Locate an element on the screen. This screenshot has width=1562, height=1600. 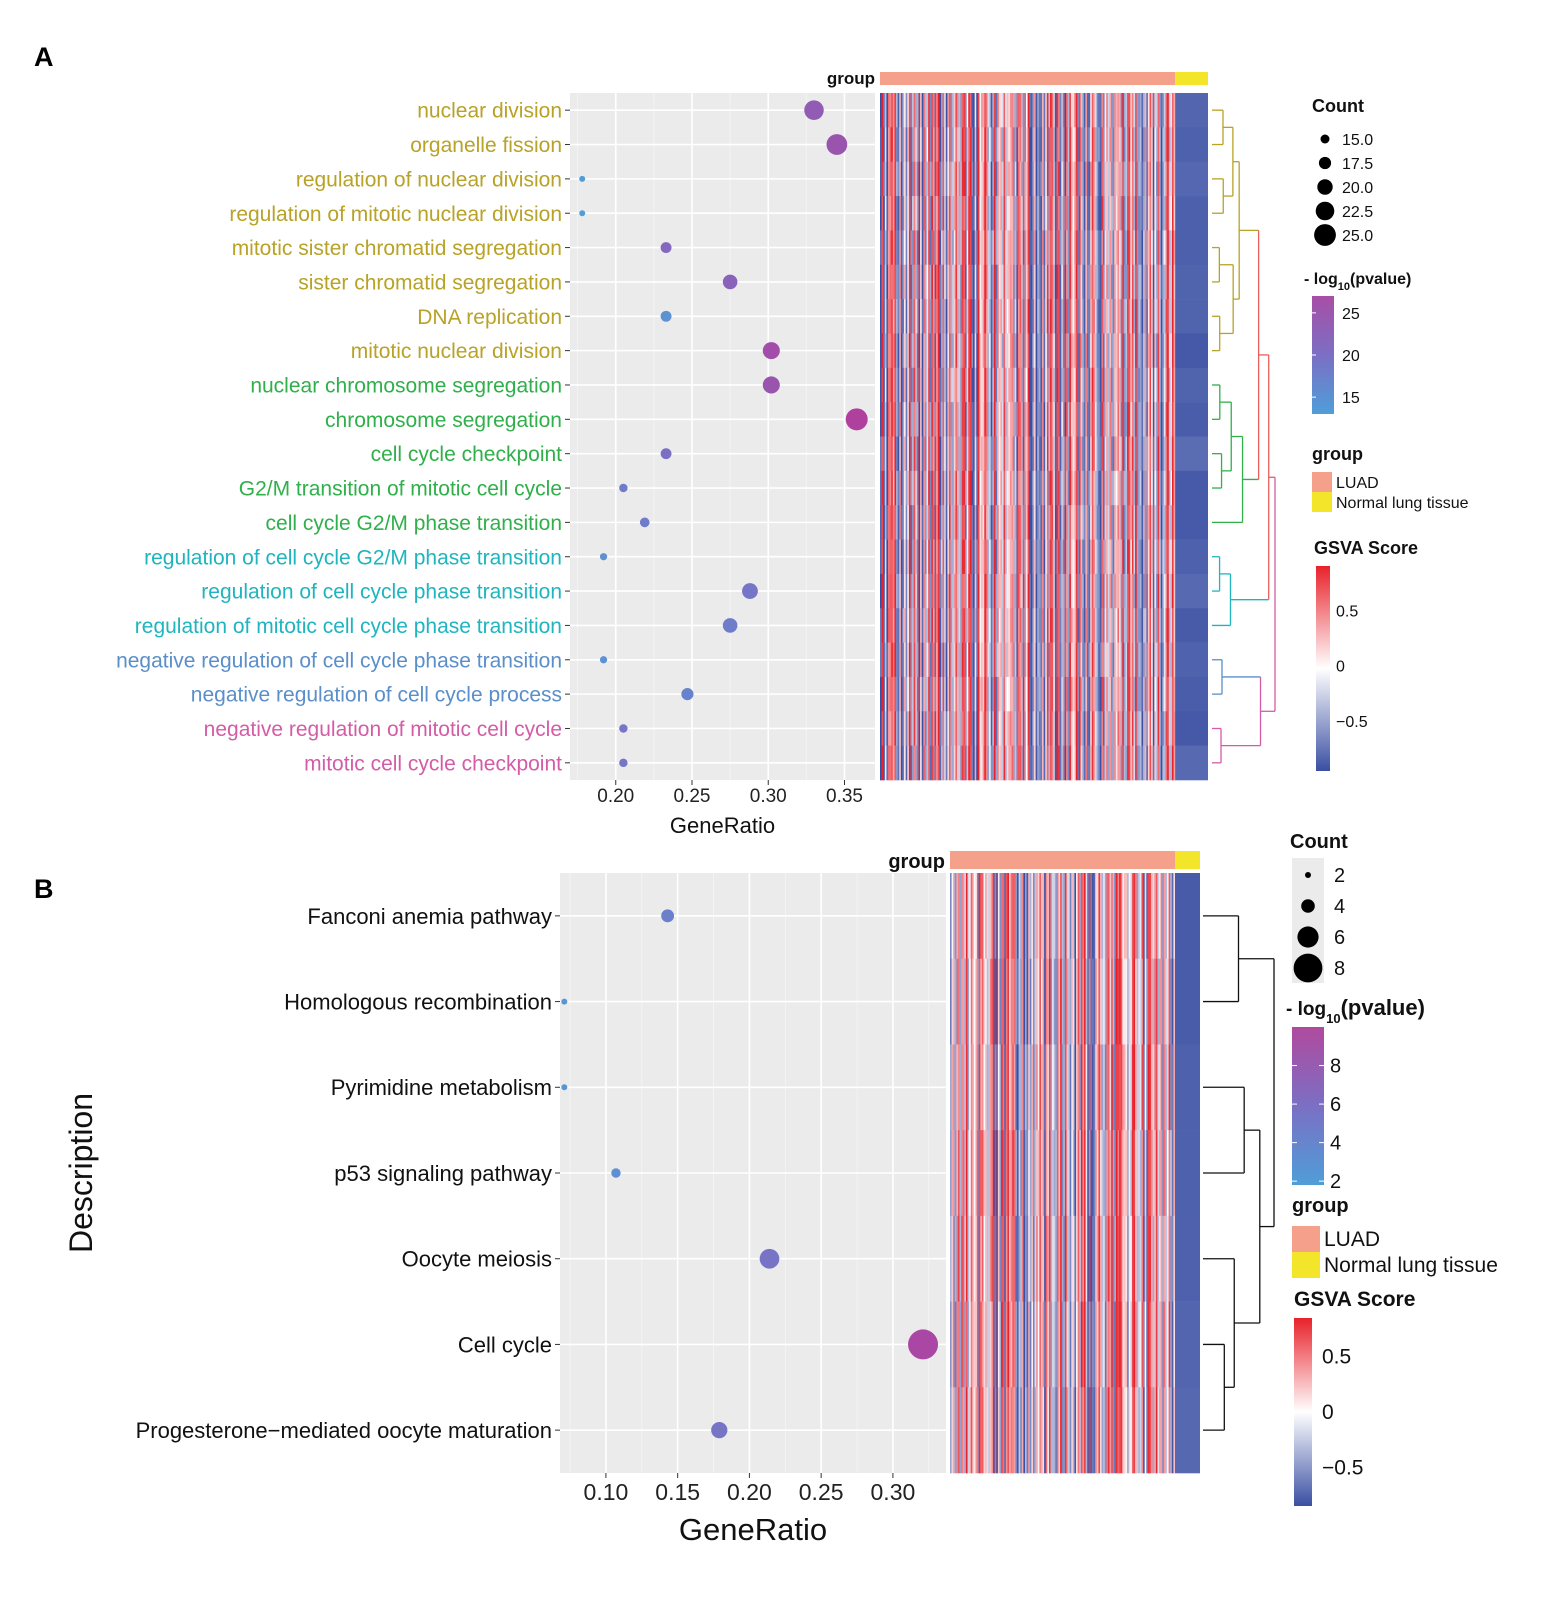
legend-pvalue-title-suffix: (pvalue) is located at coordinates (1383, 1007).